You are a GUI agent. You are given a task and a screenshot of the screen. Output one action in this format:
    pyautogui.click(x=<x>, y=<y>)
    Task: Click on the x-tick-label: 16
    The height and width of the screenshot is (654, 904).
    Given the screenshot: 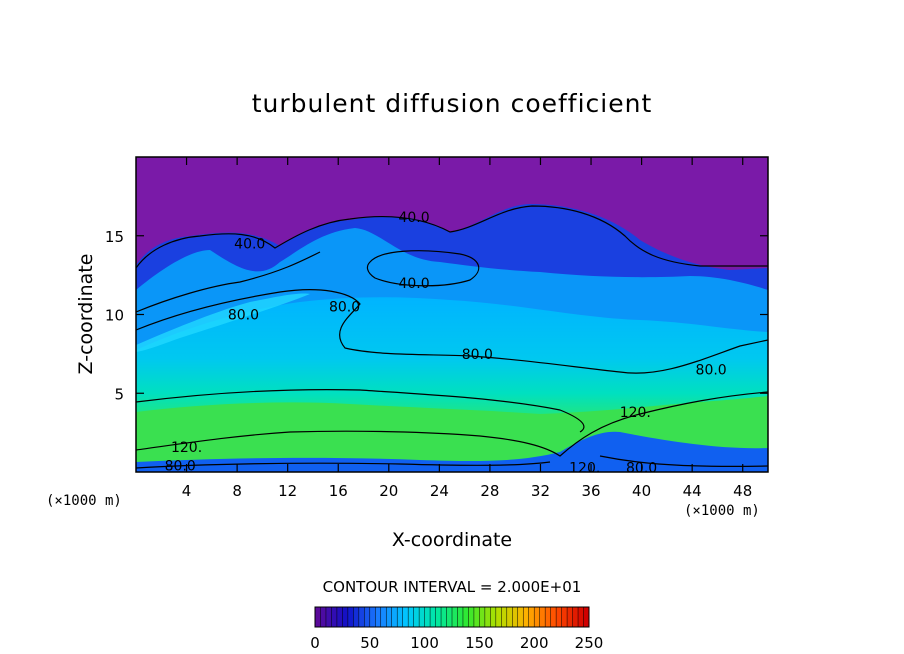 What is the action you would take?
    pyautogui.click(x=338, y=491)
    